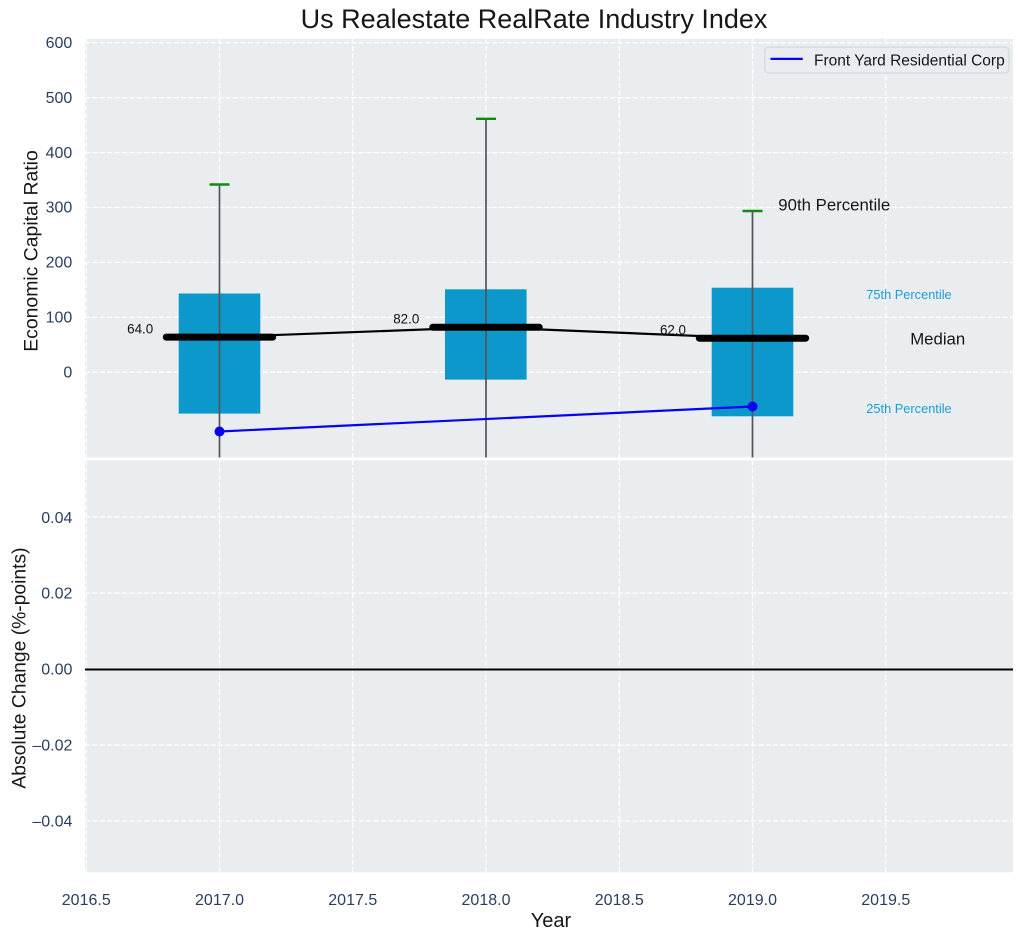 The height and width of the screenshot is (940, 1025). What do you see at coordinates (59, 153) in the screenshot?
I see `svg-text: 400` at bounding box center [59, 153].